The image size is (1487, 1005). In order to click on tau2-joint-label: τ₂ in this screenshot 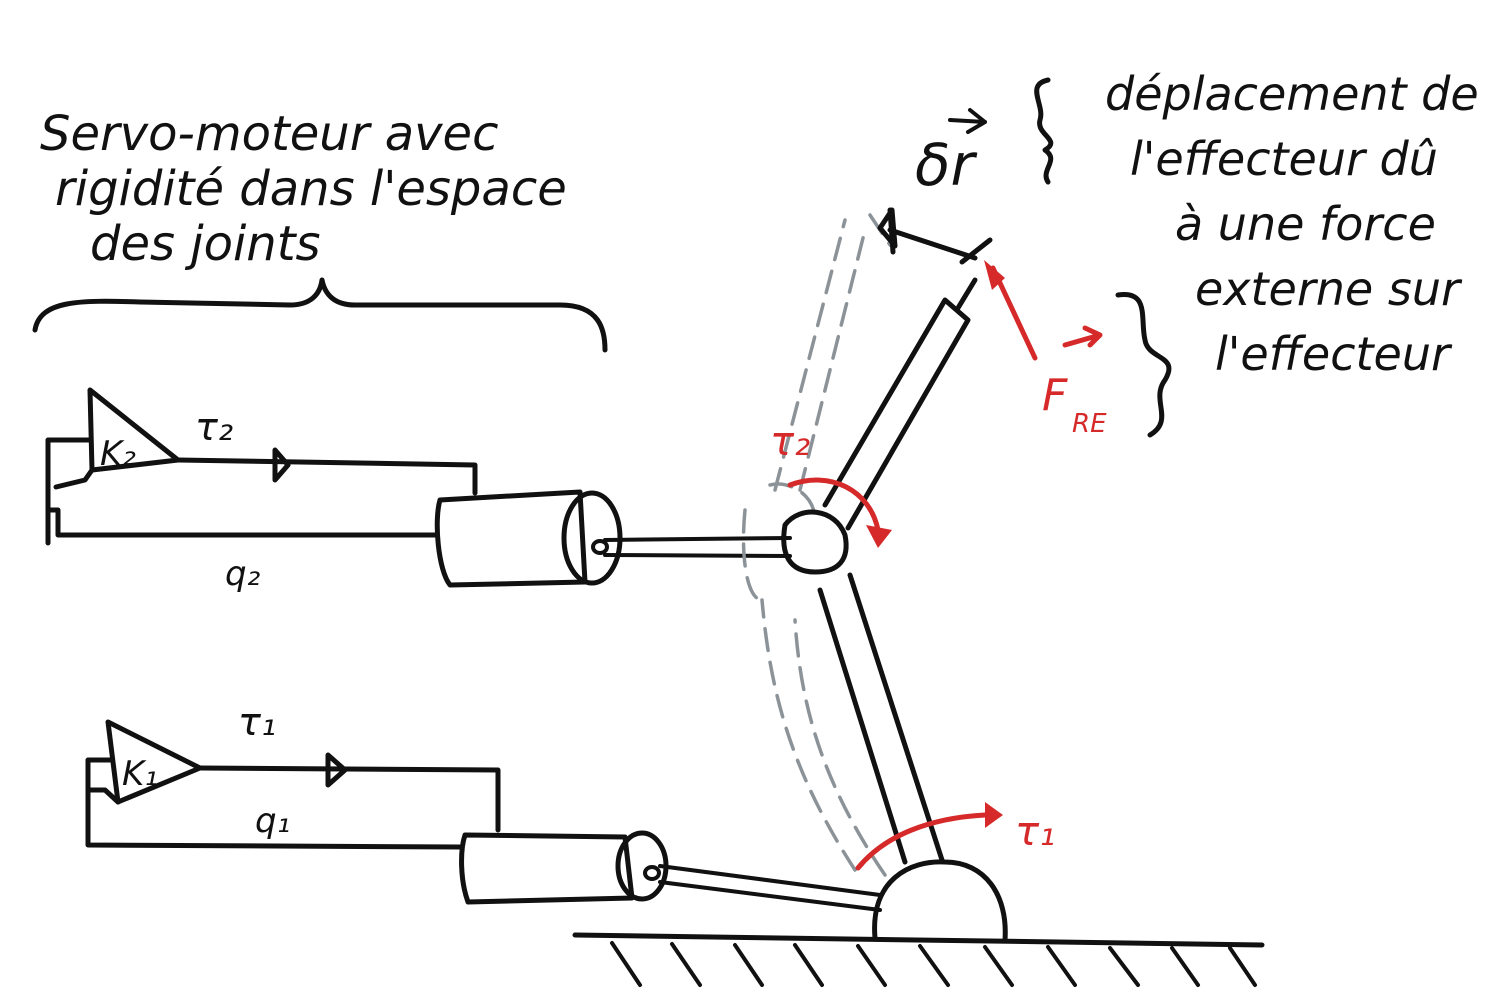, I will do `click(790, 442)`.